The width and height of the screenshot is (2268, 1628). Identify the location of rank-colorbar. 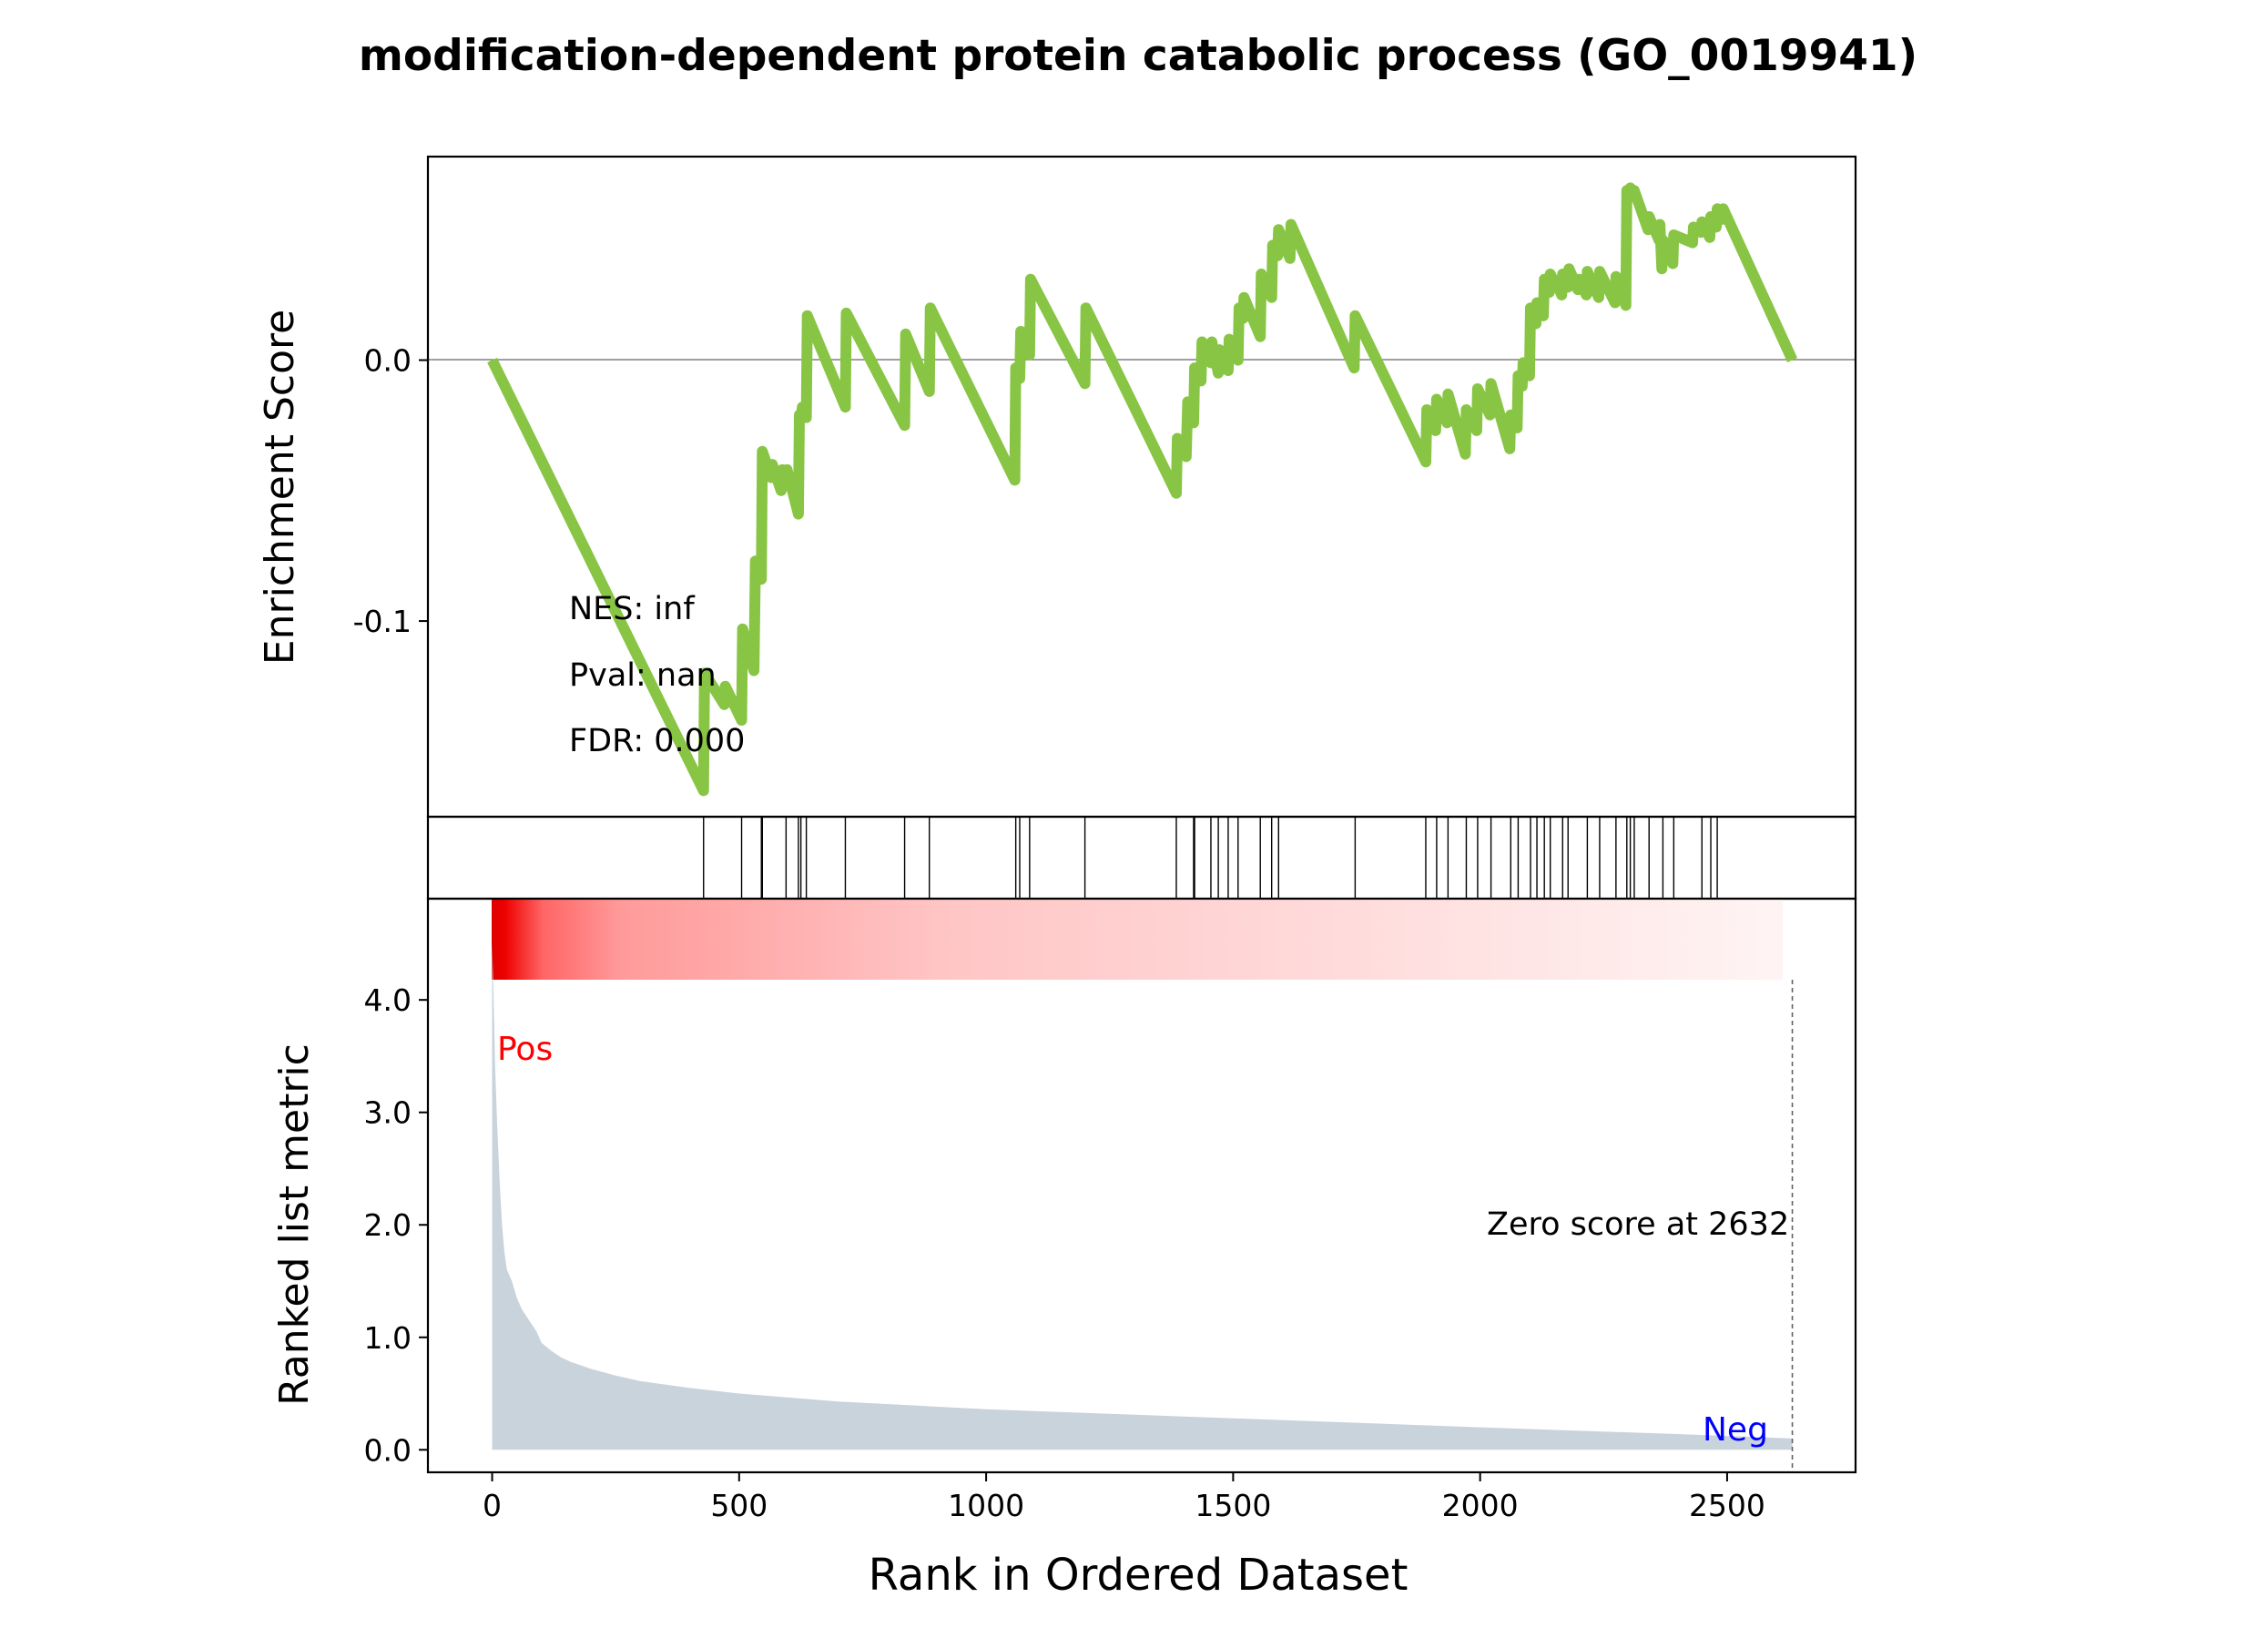
(1137, 940).